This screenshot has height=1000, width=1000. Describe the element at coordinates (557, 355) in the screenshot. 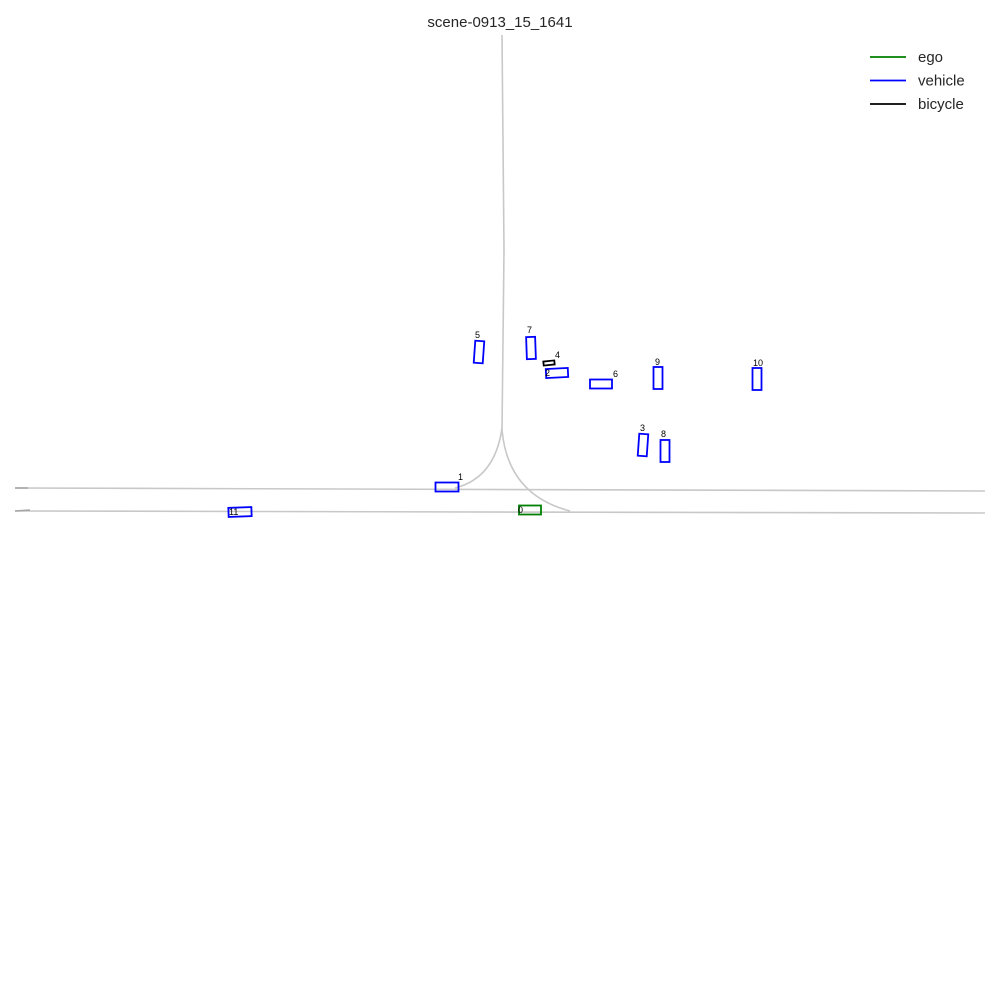

I see `agent-label: 4` at that location.